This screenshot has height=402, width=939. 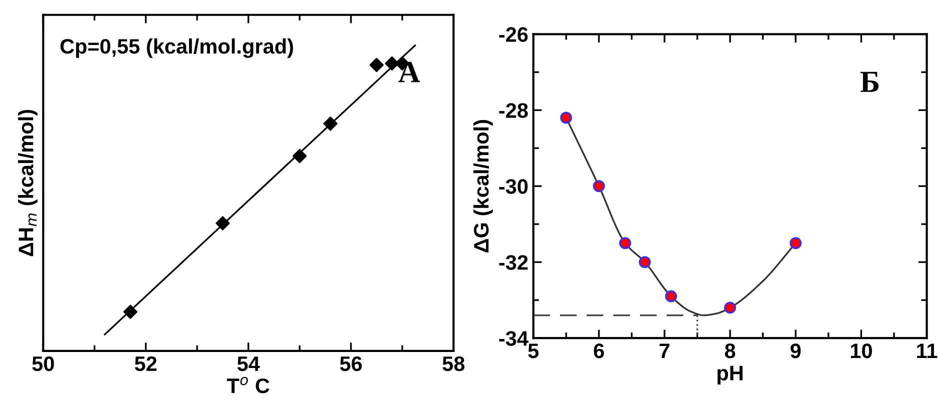 What do you see at coordinates (599, 350) in the screenshot?
I see `x-tick-label: 6` at bounding box center [599, 350].